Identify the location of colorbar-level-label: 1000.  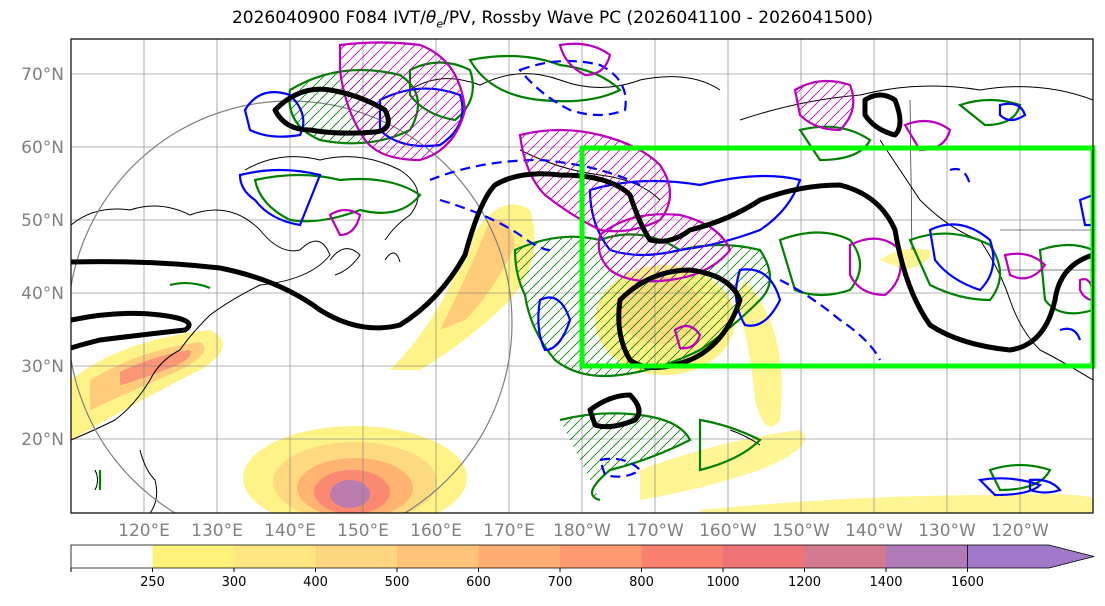
(722, 582).